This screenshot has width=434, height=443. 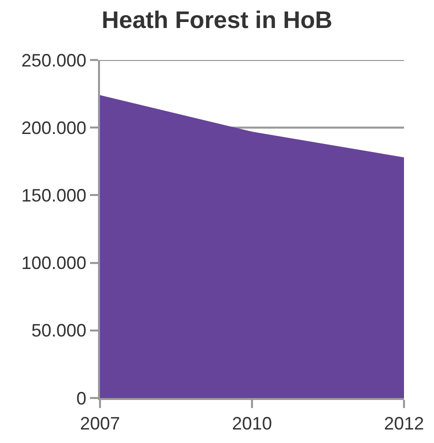 I want to click on x-tick-label: 2010, so click(x=252, y=424).